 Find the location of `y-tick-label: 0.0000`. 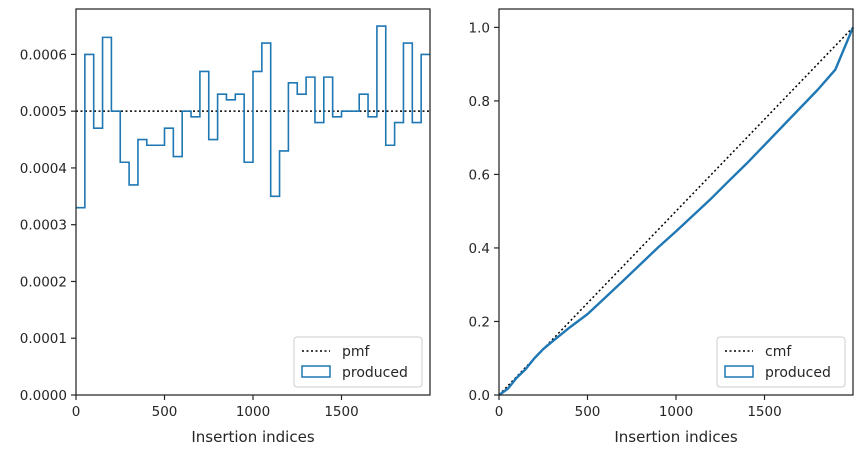

y-tick-label: 0.0000 is located at coordinates (43, 396).